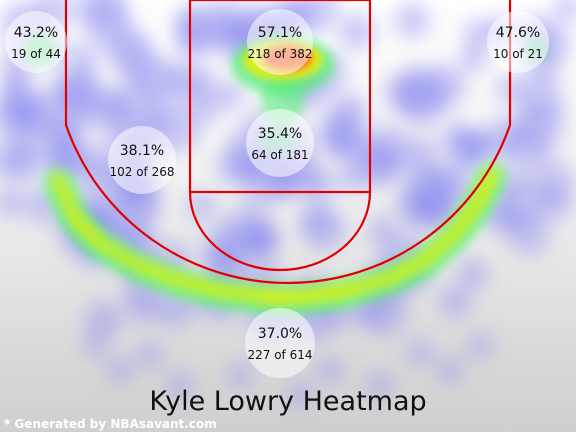  I want to click on zone-percentage: 38.1%, so click(142, 151).